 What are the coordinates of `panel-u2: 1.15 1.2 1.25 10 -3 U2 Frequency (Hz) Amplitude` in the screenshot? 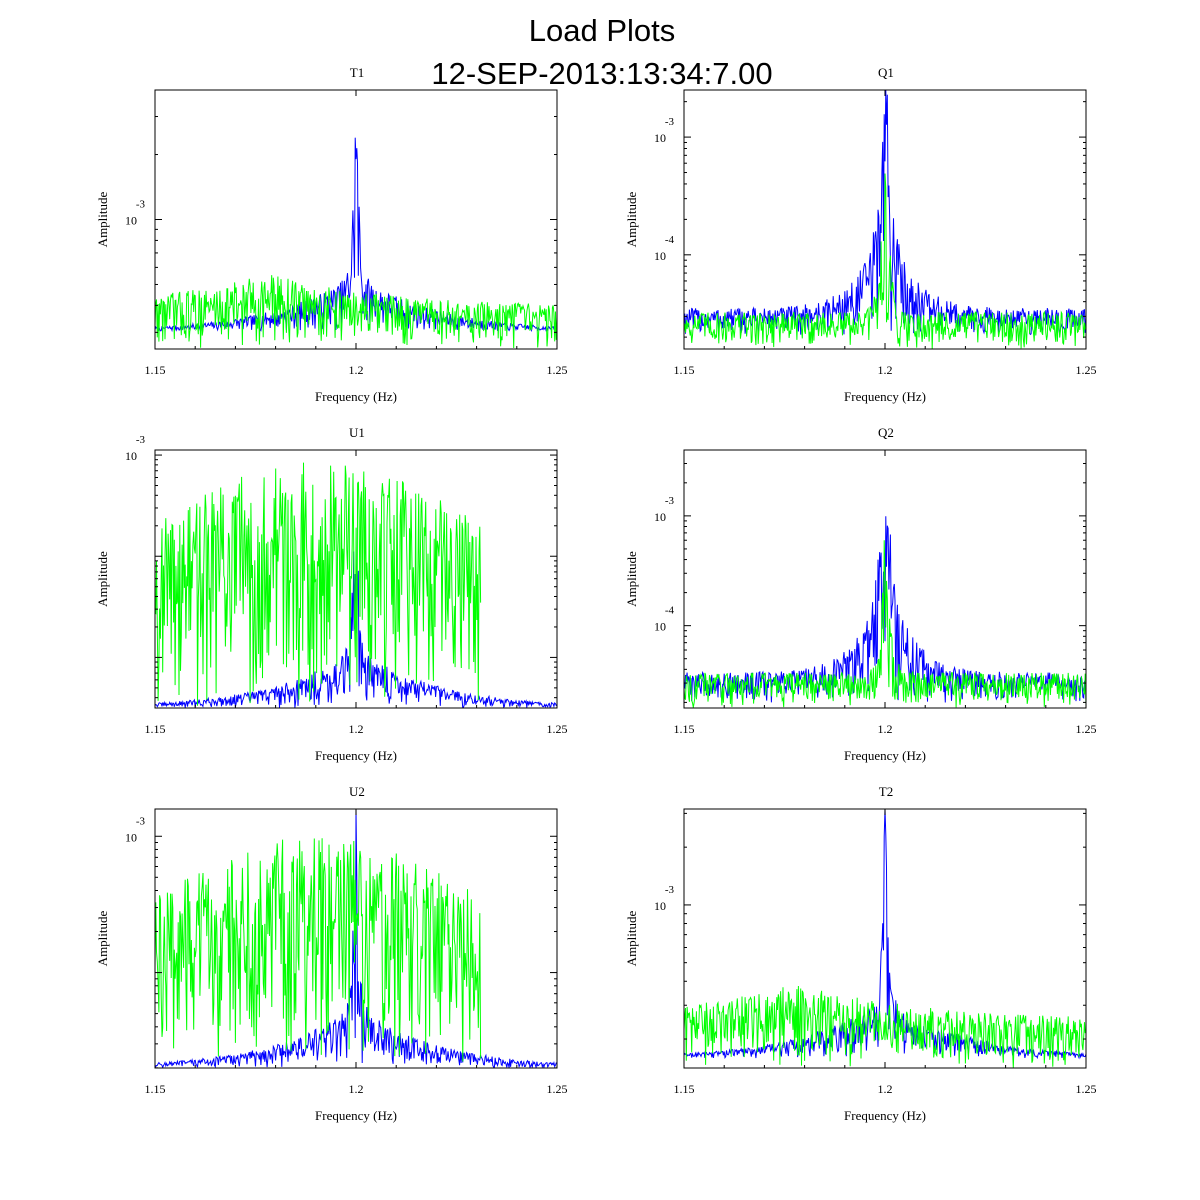 It's located at (331, 953).